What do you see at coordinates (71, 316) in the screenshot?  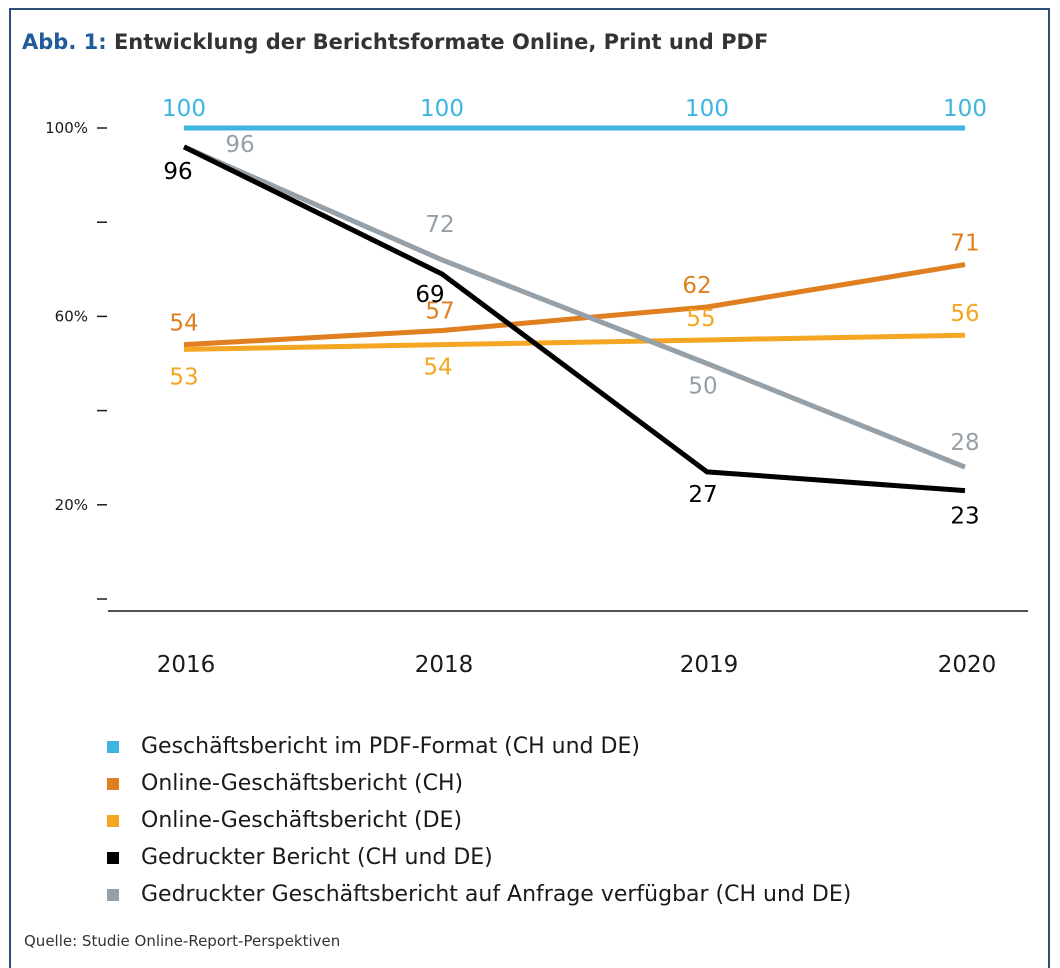 I see `y-tick-label: 60%` at bounding box center [71, 316].